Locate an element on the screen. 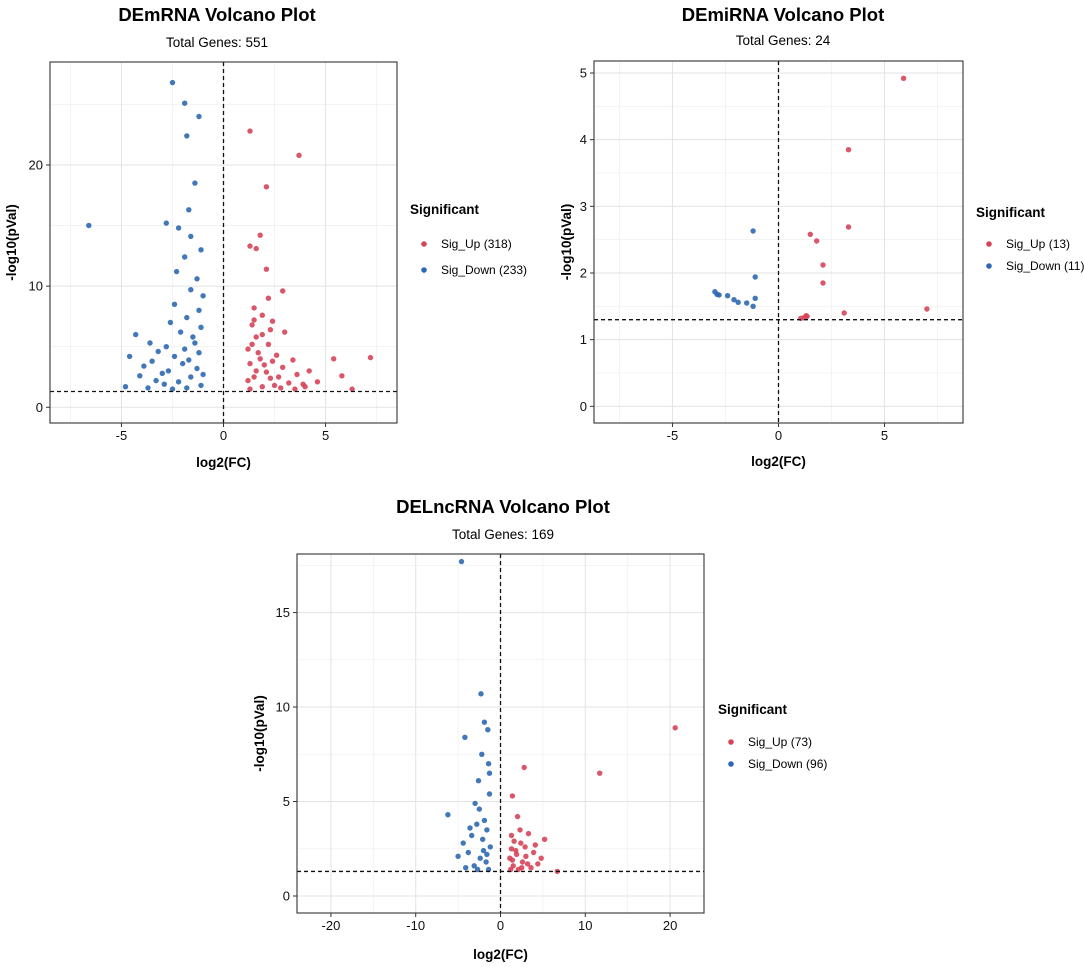 This screenshot has height=967, width=1084. y-tick-label: 20 is located at coordinates (36, 164).